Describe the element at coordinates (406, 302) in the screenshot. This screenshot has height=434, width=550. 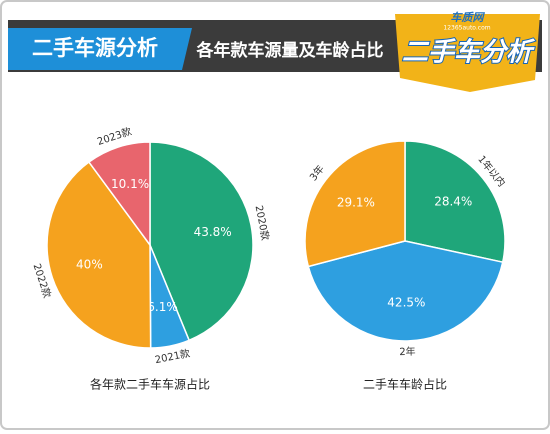
I see `value-label: 42.5%` at that location.